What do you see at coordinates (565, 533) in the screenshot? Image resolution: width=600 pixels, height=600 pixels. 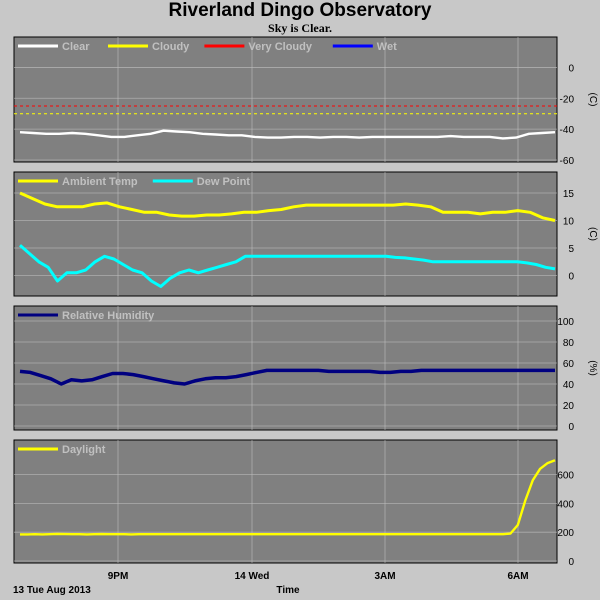 I see `y-tick-label: 200` at bounding box center [565, 533].